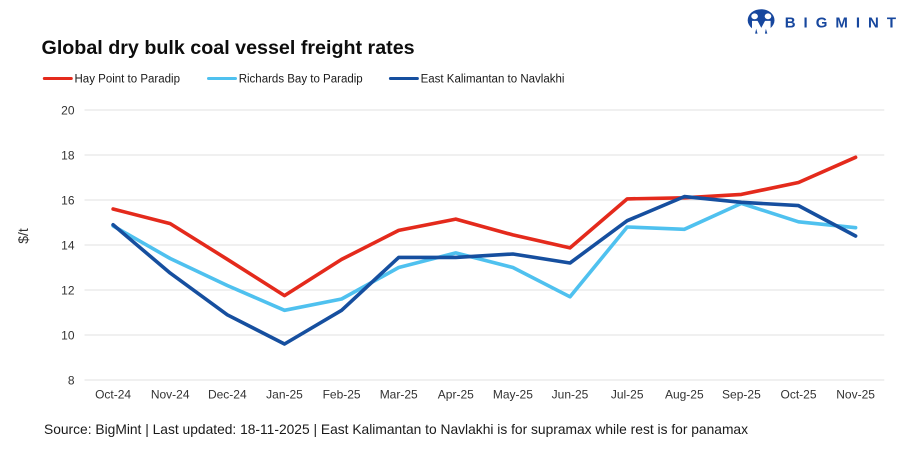  I want to click on svg-text: Aug-25, so click(684, 395).